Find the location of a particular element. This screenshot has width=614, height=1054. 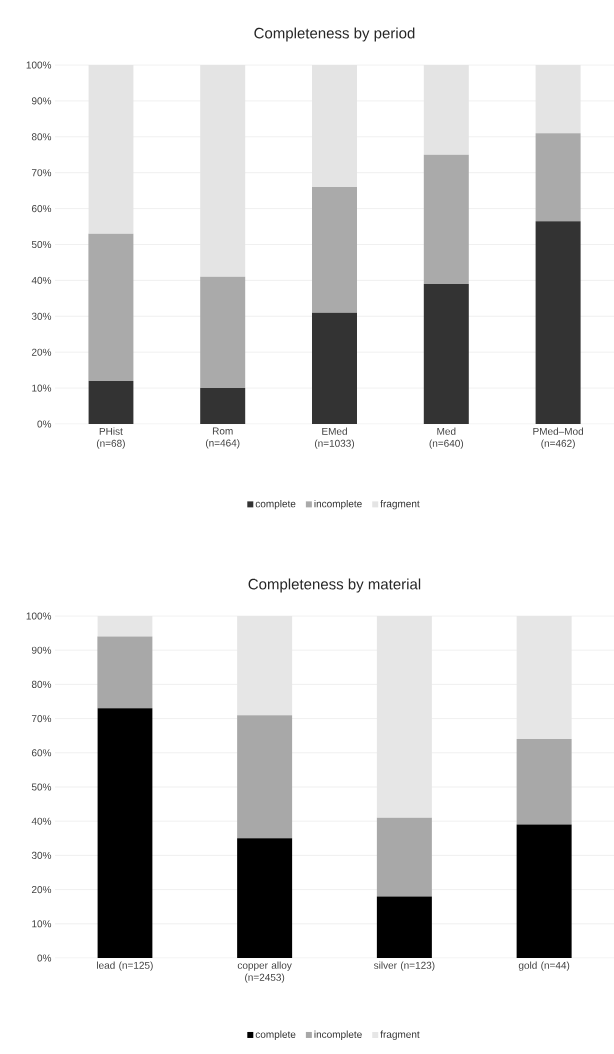

x-tick-label: Med (n=640) is located at coordinates (446, 438).